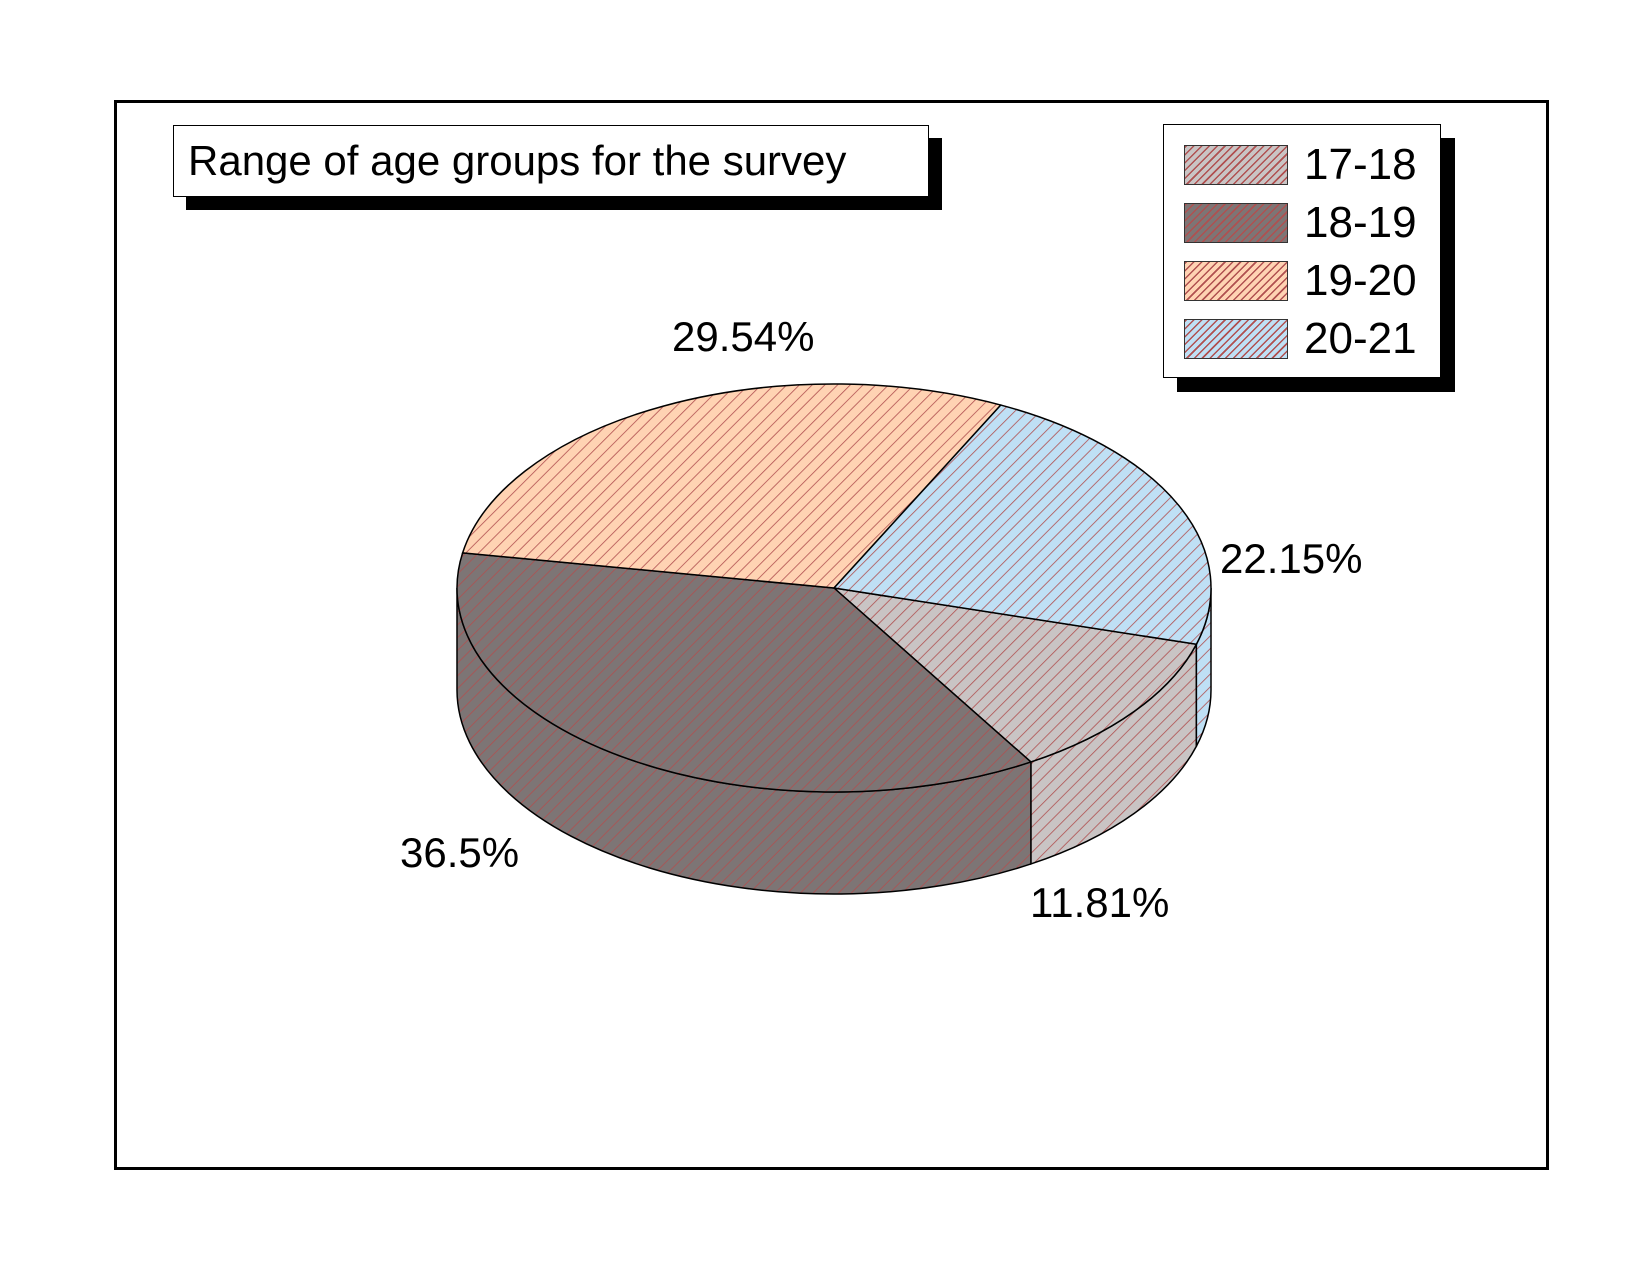 The image size is (1650, 1275). What do you see at coordinates (551, 161) in the screenshot?
I see `chart-title: Range of age groups for the survey` at bounding box center [551, 161].